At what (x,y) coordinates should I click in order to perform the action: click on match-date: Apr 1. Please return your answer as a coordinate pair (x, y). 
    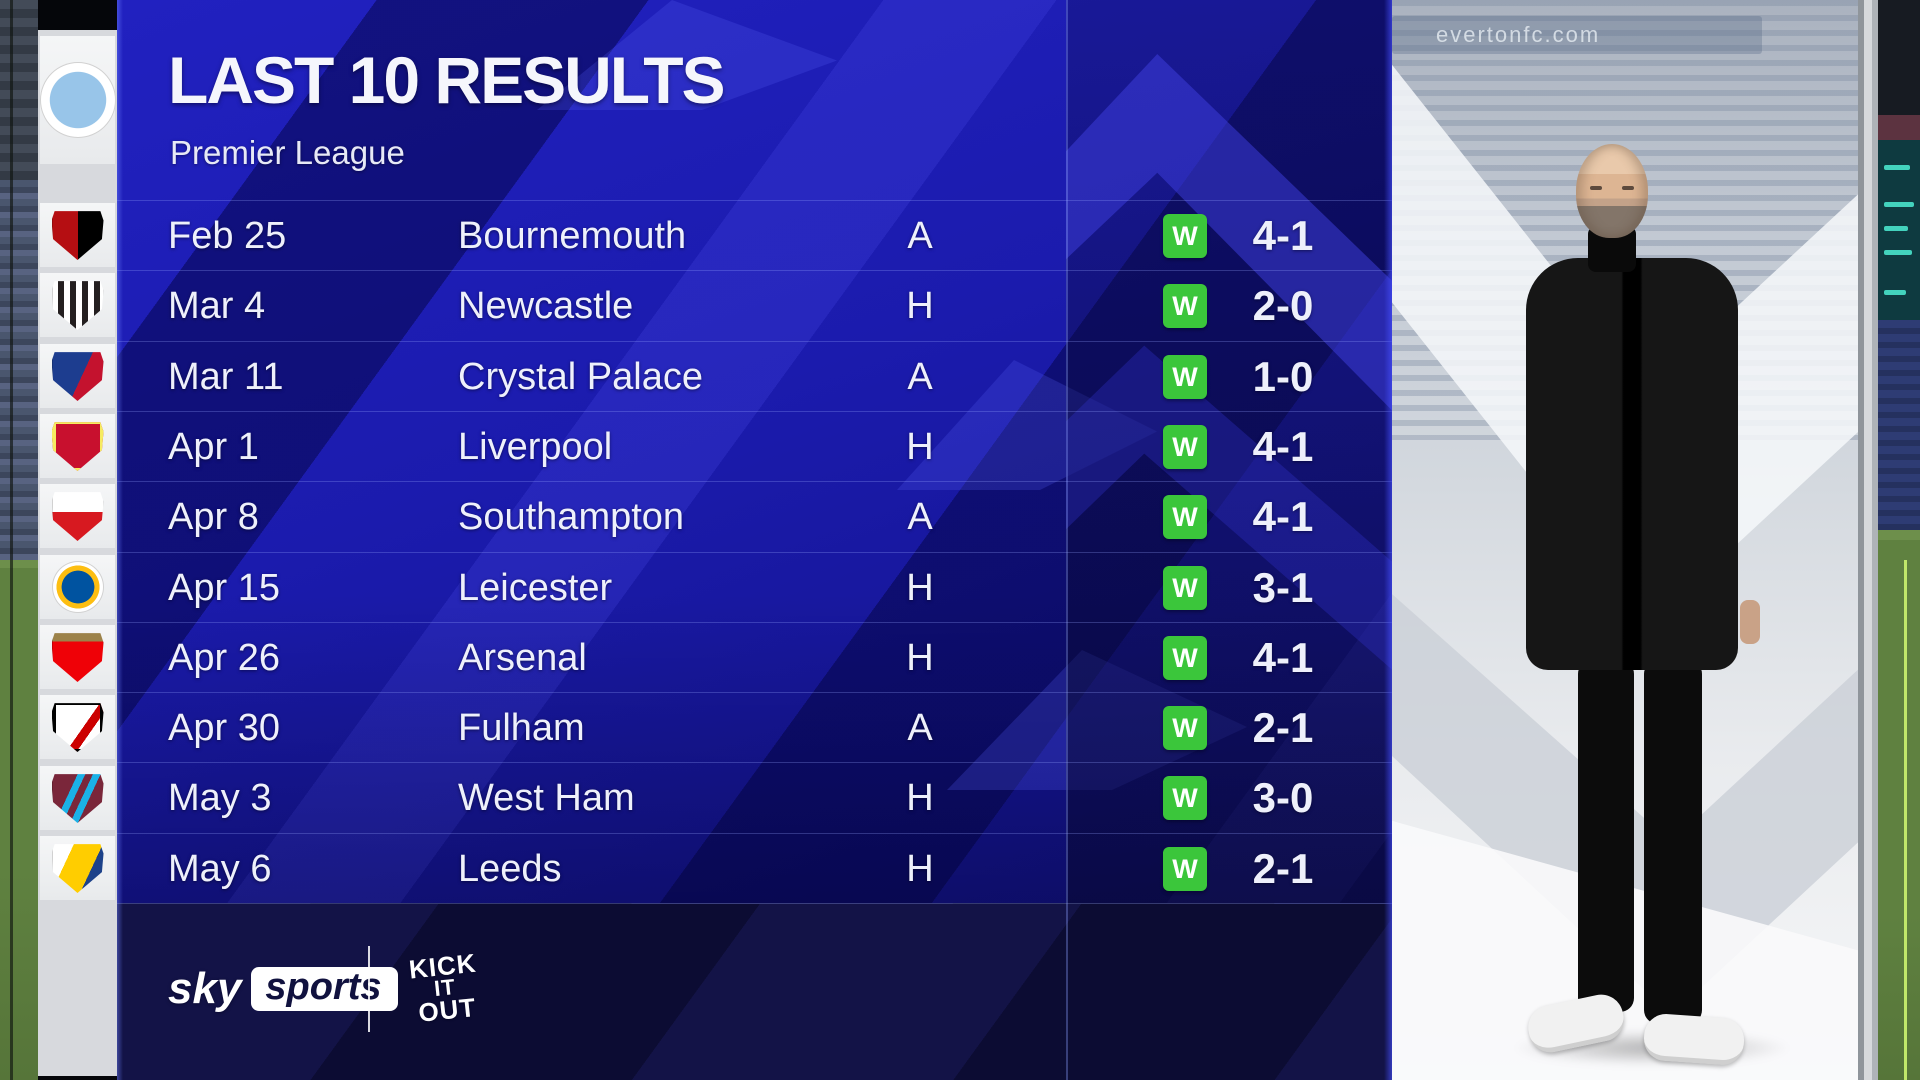
    Looking at the image, I should click on (213, 446).